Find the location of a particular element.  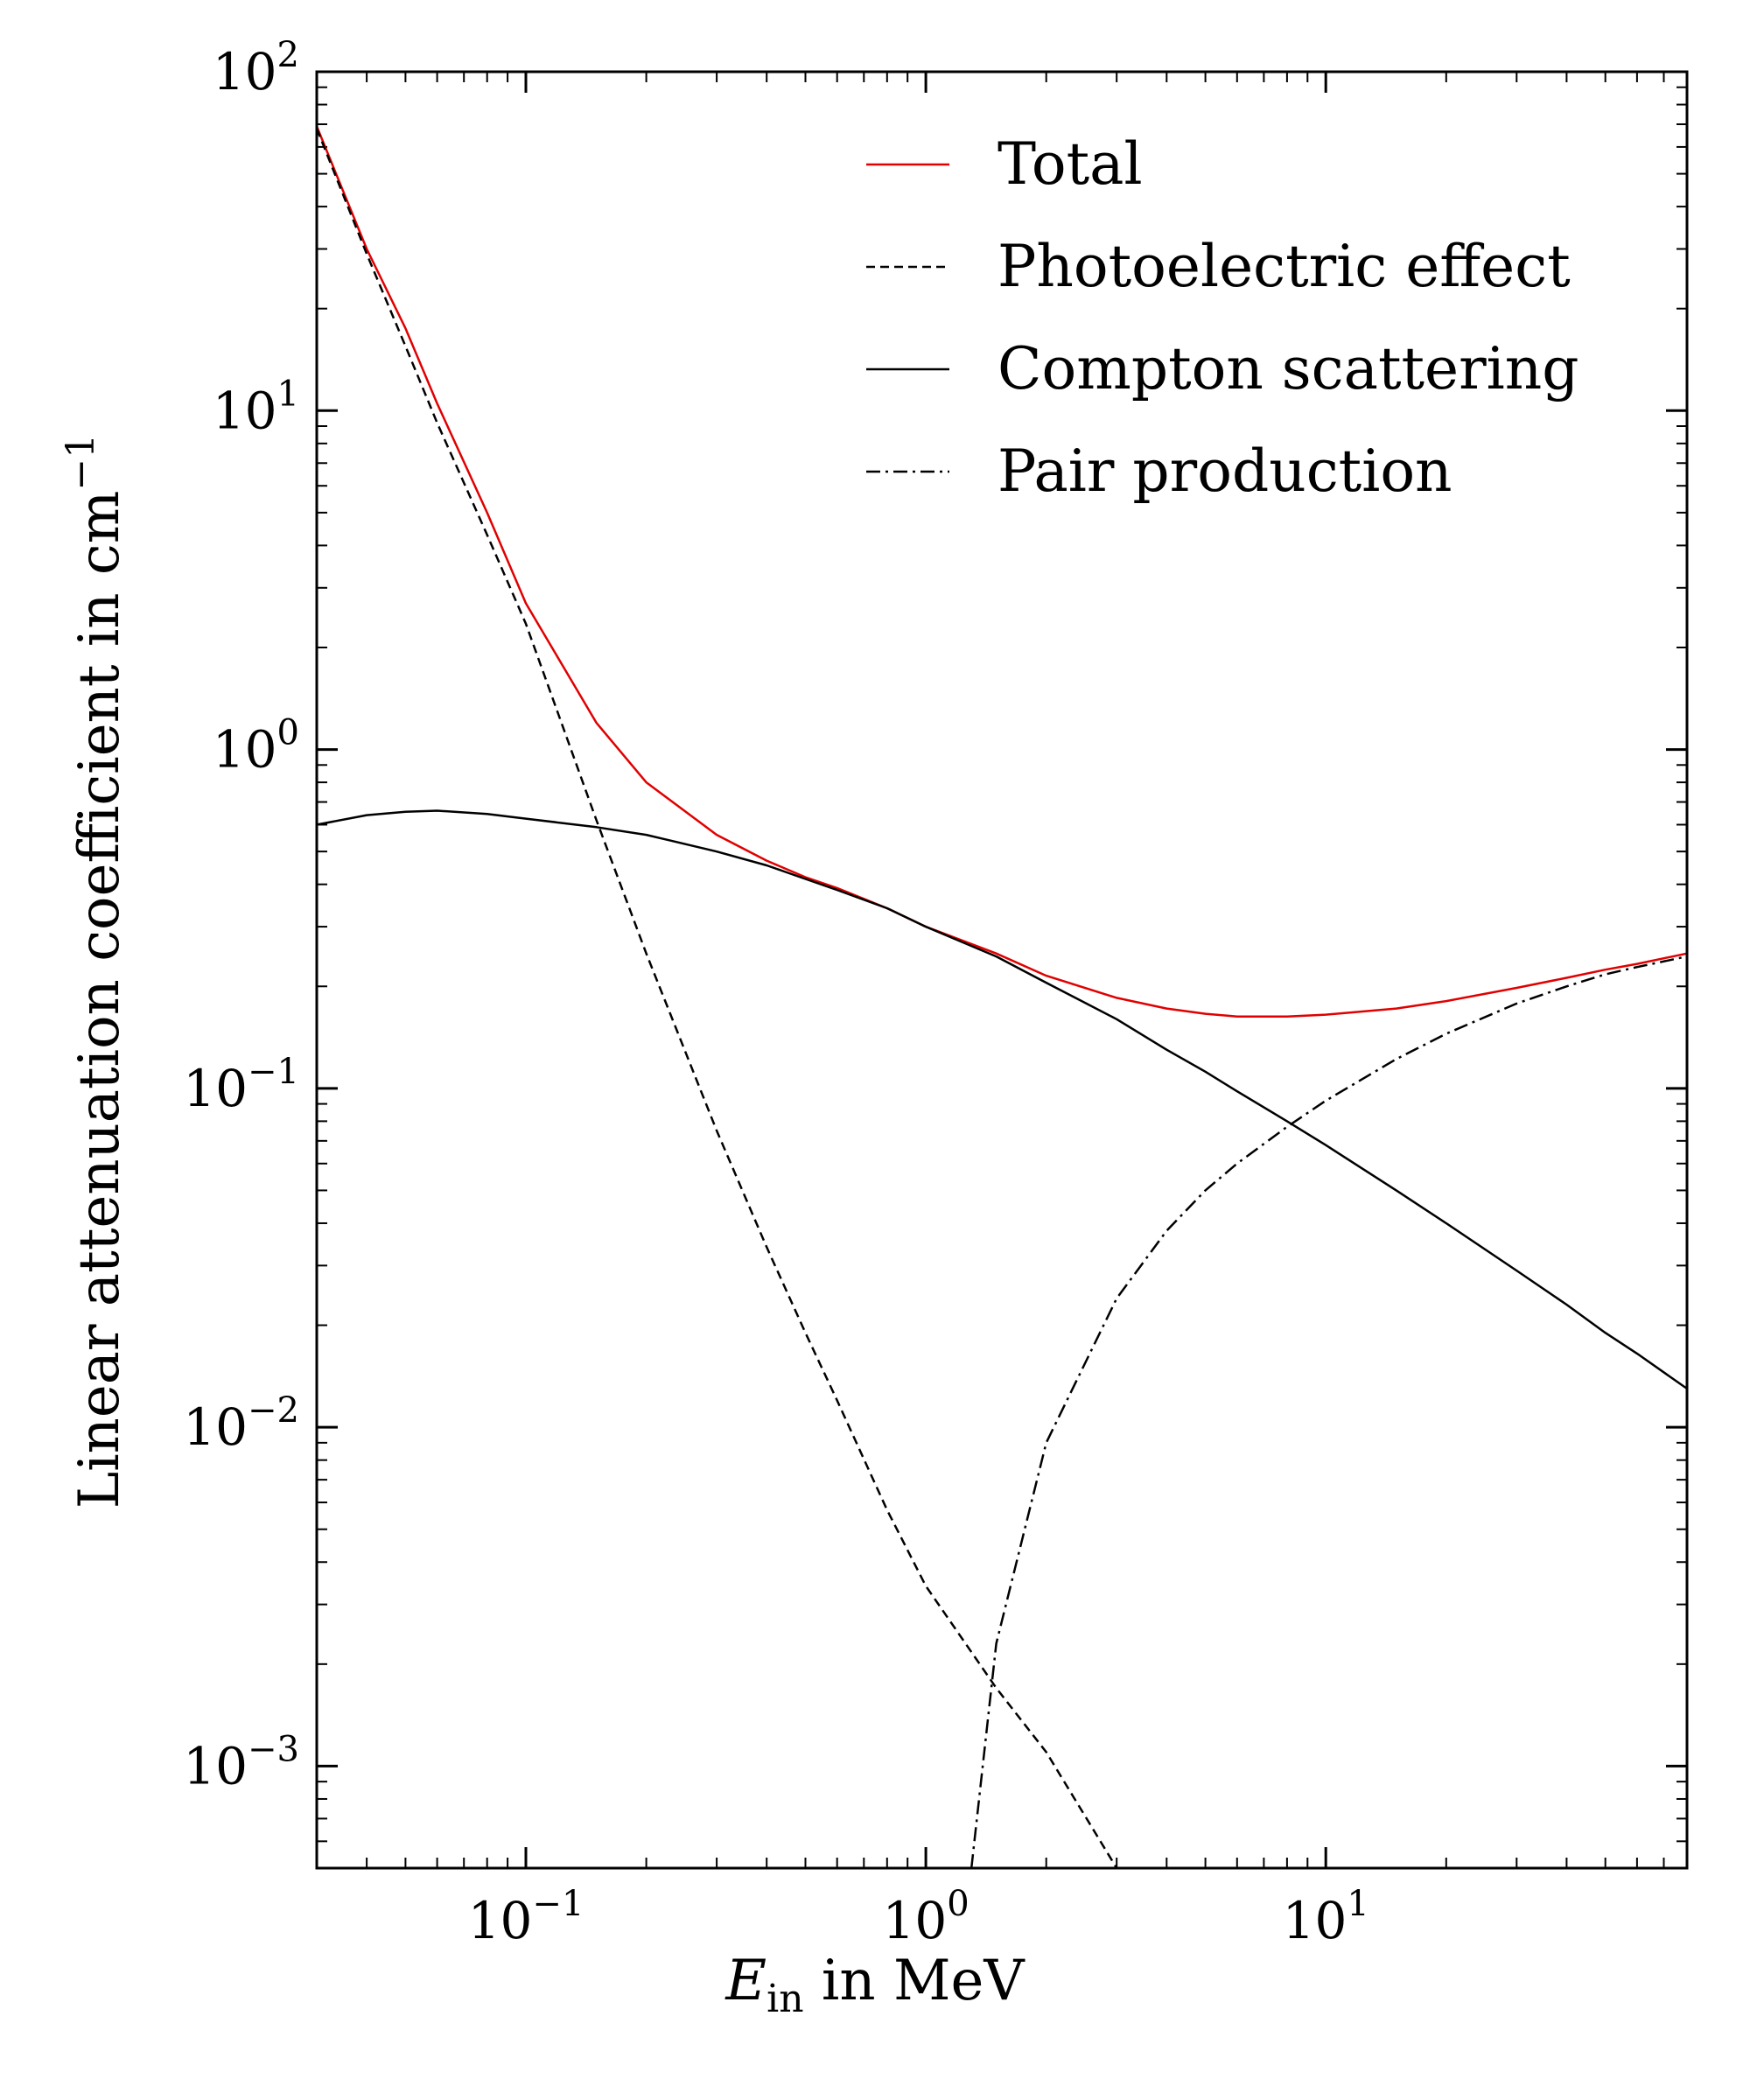

x-tick-labels: 10⁻¹ 10⁰ 10¹ is located at coordinates (918, 1917).